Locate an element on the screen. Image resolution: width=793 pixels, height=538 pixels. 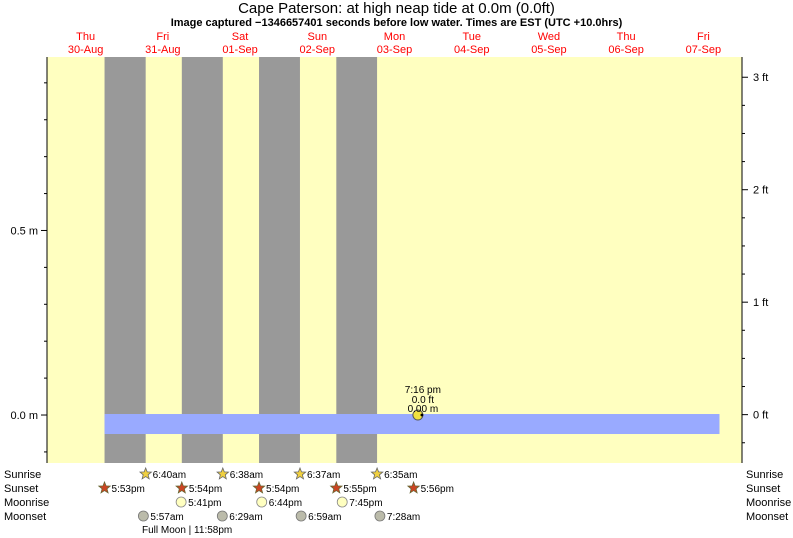
row-label-left: Sunset is located at coordinates (21, 489).